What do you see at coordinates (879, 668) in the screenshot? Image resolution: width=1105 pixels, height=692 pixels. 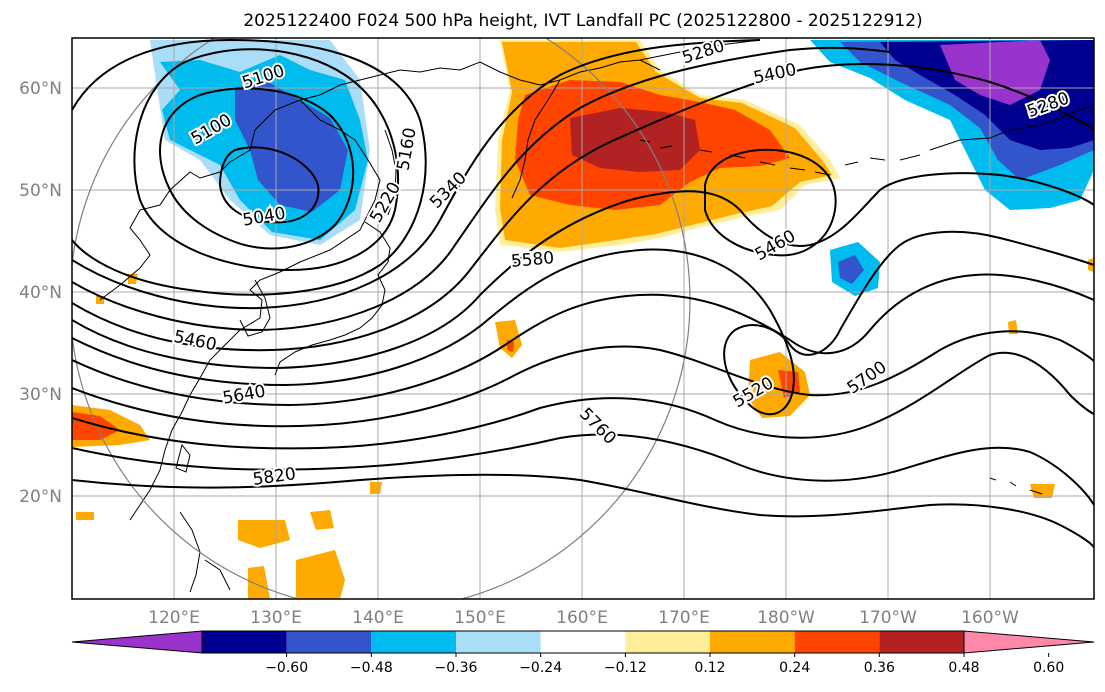 I see `colorbar-tick-label: 0.36` at bounding box center [879, 668].